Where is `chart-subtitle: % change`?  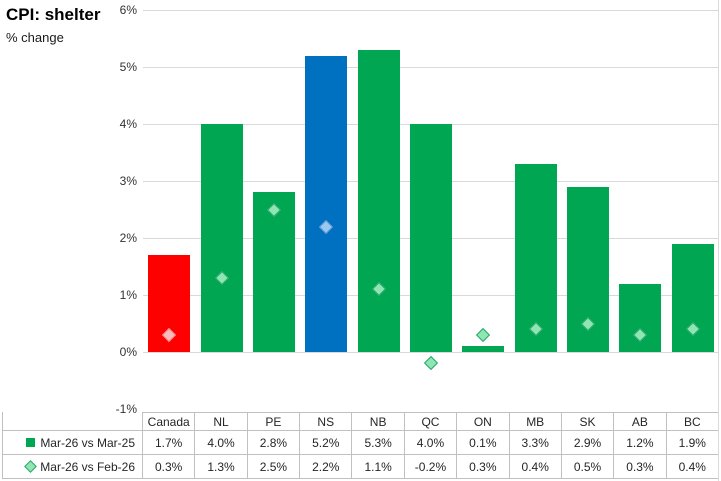
chart-subtitle: % change is located at coordinates (35, 37).